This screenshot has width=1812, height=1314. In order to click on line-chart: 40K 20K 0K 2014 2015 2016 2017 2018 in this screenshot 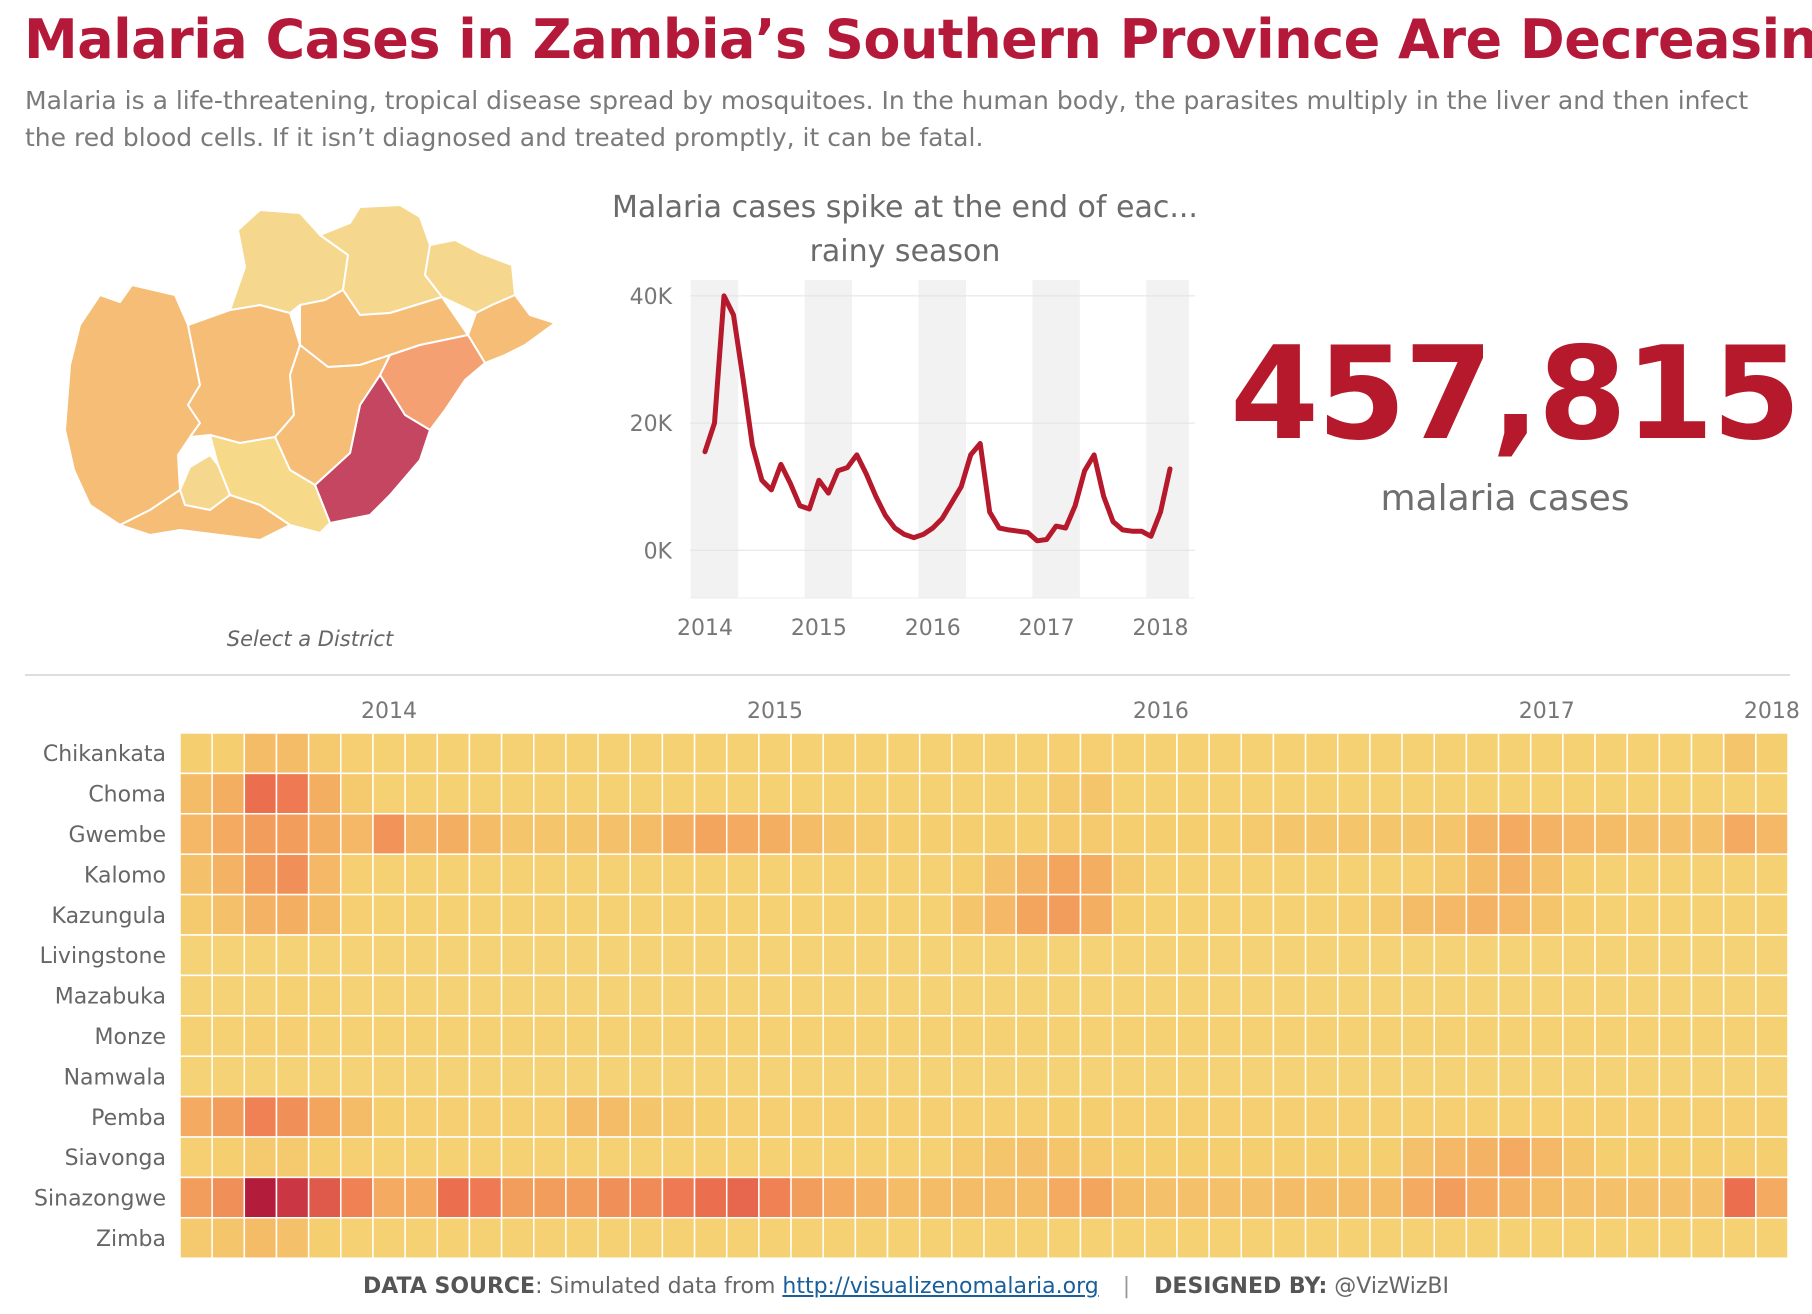, I will do `click(900, 460)`.